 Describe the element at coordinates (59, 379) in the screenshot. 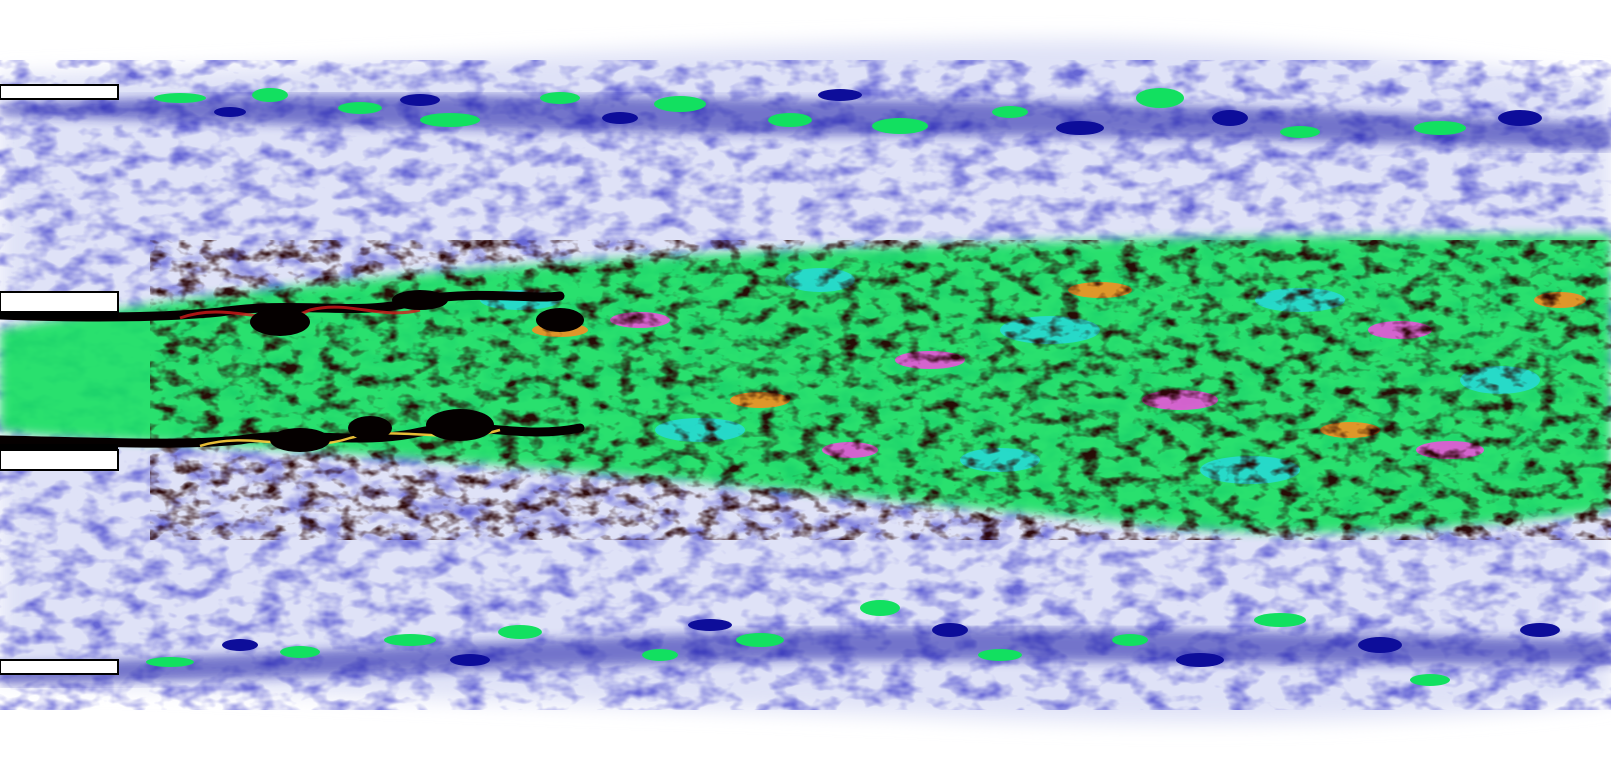

I see `nozzle-walls` at that location.